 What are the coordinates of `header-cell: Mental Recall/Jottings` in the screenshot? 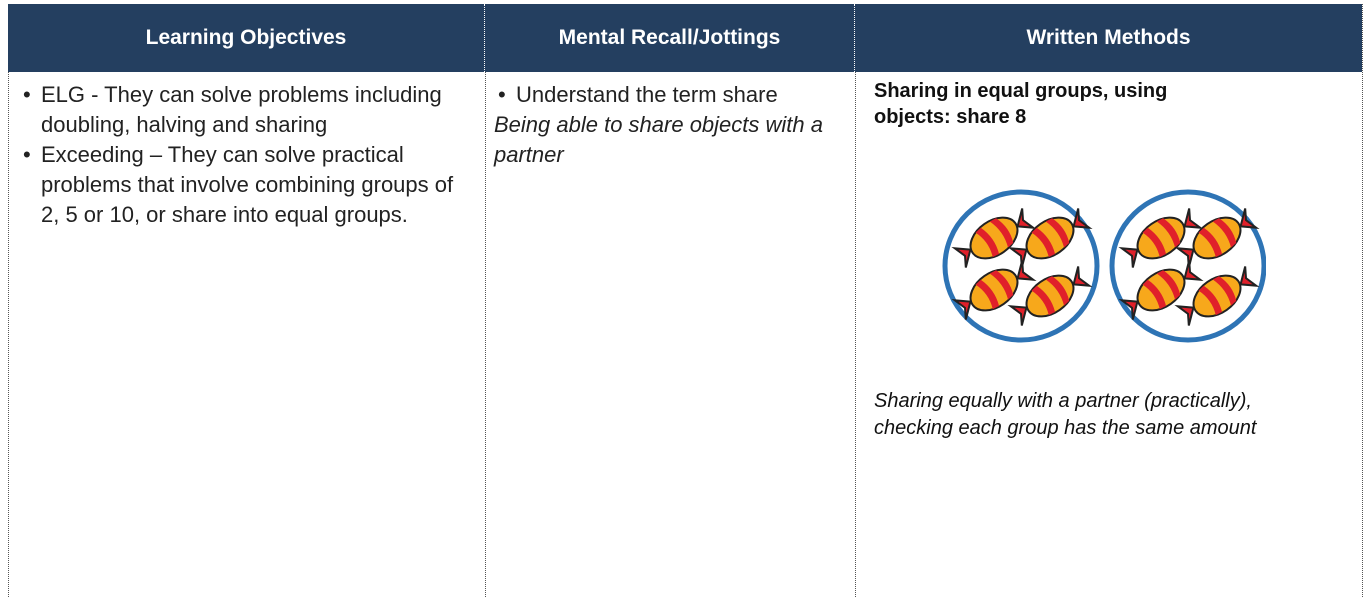 It's located at (670, 38).